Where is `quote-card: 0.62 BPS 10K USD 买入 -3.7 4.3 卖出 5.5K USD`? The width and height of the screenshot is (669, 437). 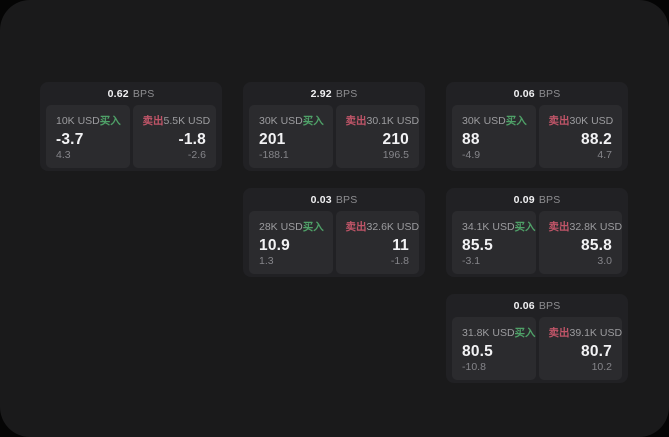 quote-card: 0.62 BPS 10K USD 买入 -3.7 4.3 卖出 5.5K USD is located at coordinates (131, 126).